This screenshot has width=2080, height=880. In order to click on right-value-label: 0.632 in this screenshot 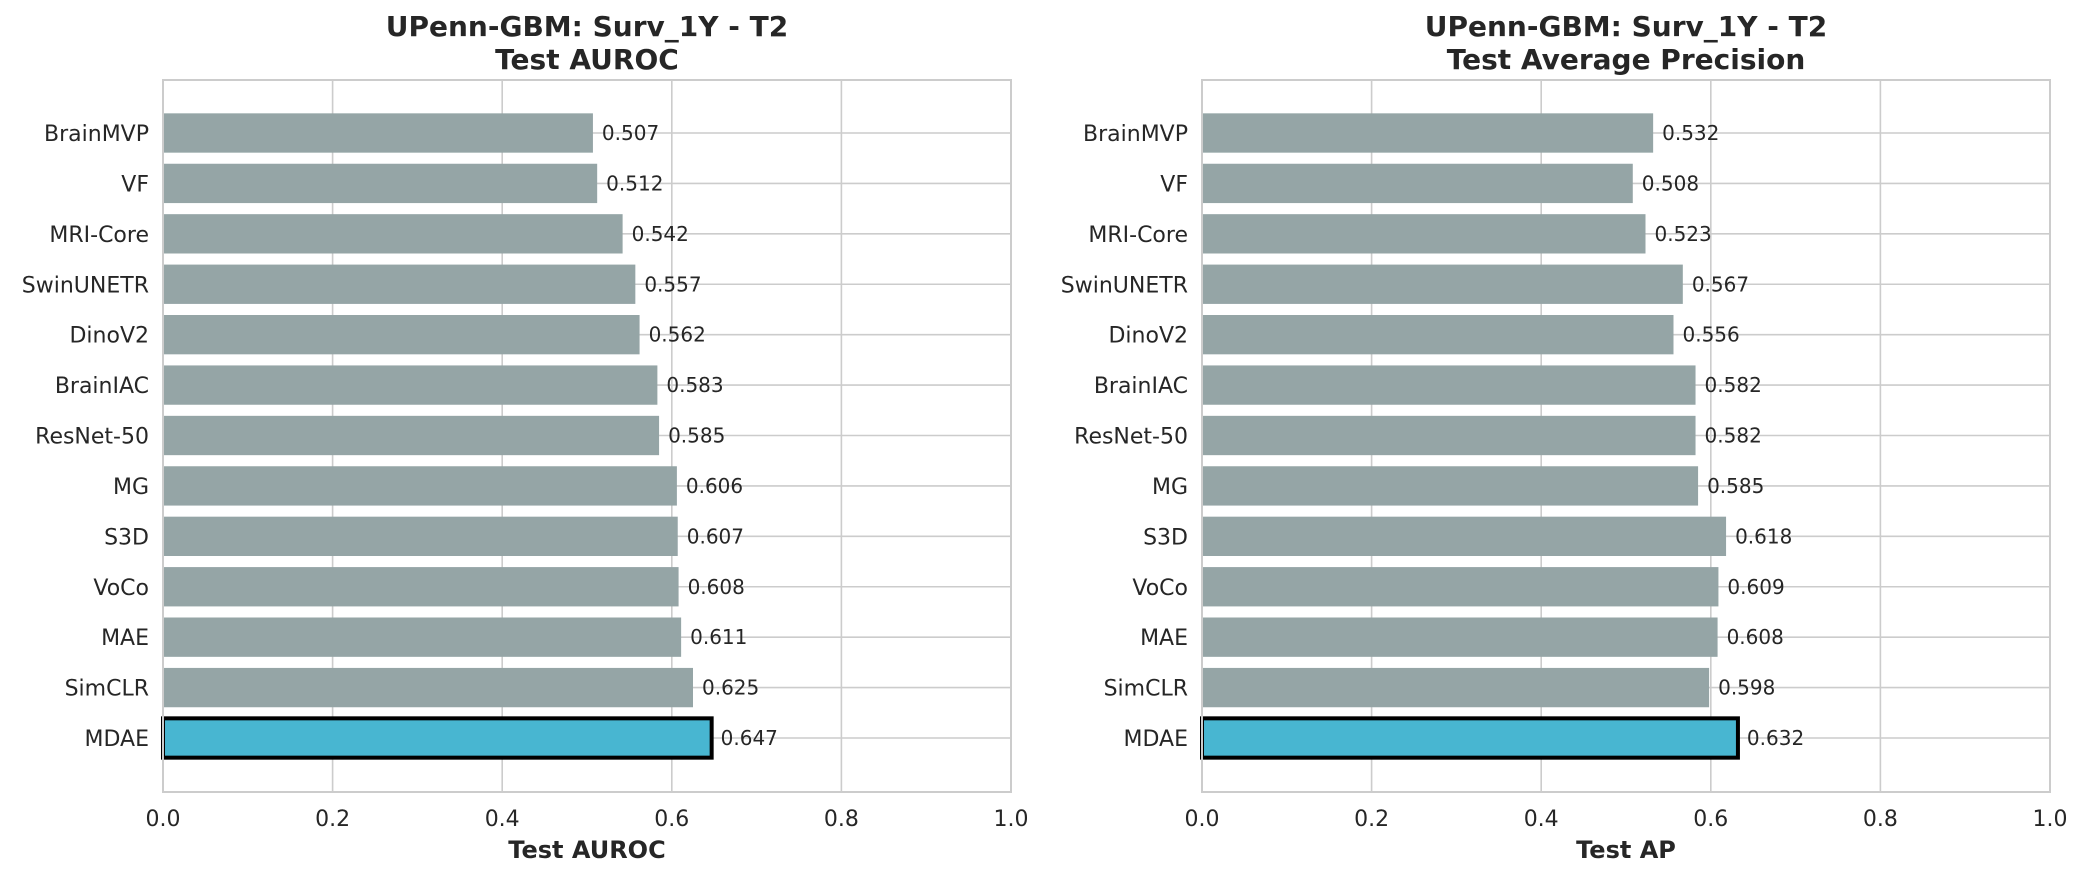, I will do `click(1775, 738)`.